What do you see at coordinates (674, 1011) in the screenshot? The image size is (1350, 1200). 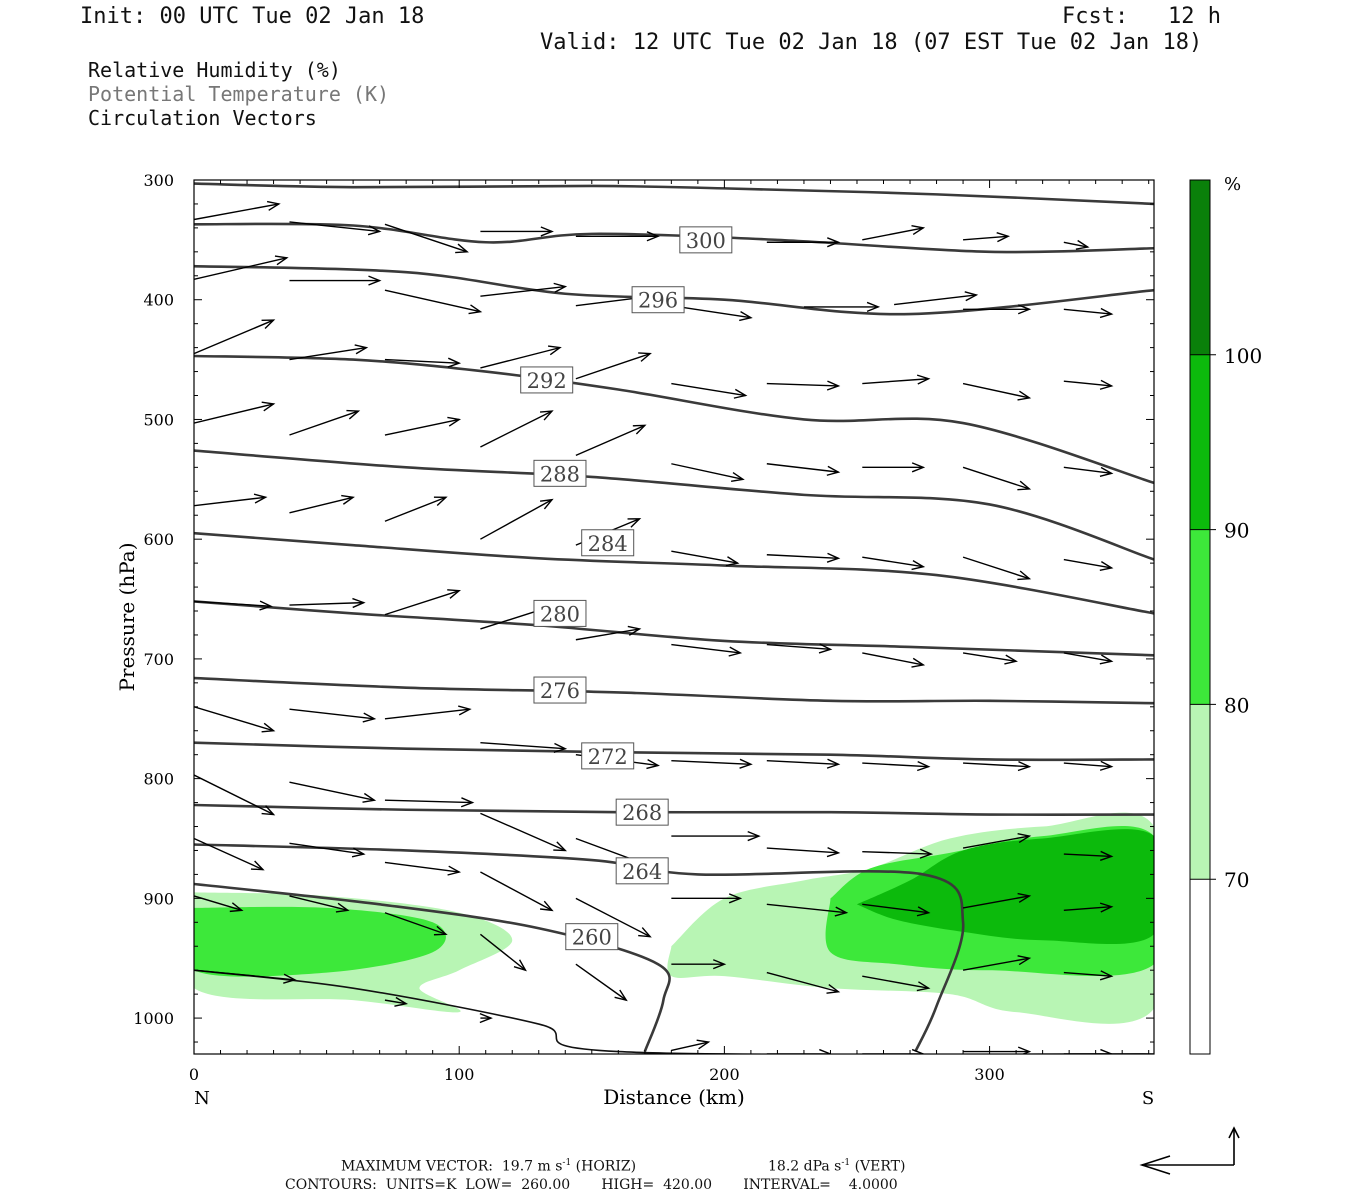 I see `ground-surface-line` at bounding box center [674, 1011].